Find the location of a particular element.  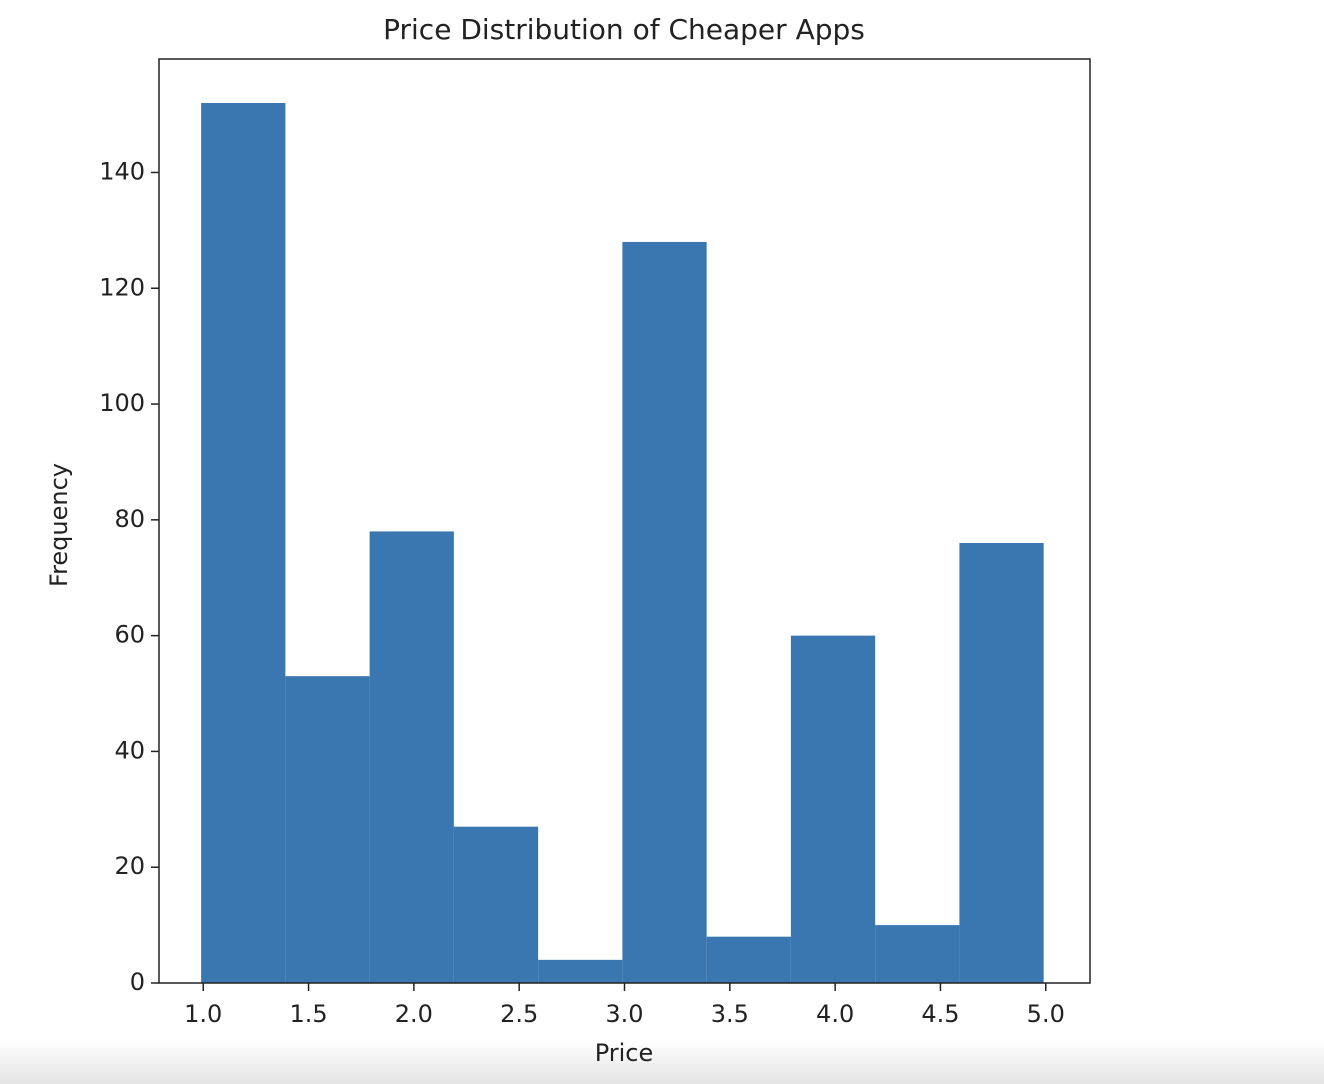

x-tick-label: 1.0 is located at coordinates (203, 1014).